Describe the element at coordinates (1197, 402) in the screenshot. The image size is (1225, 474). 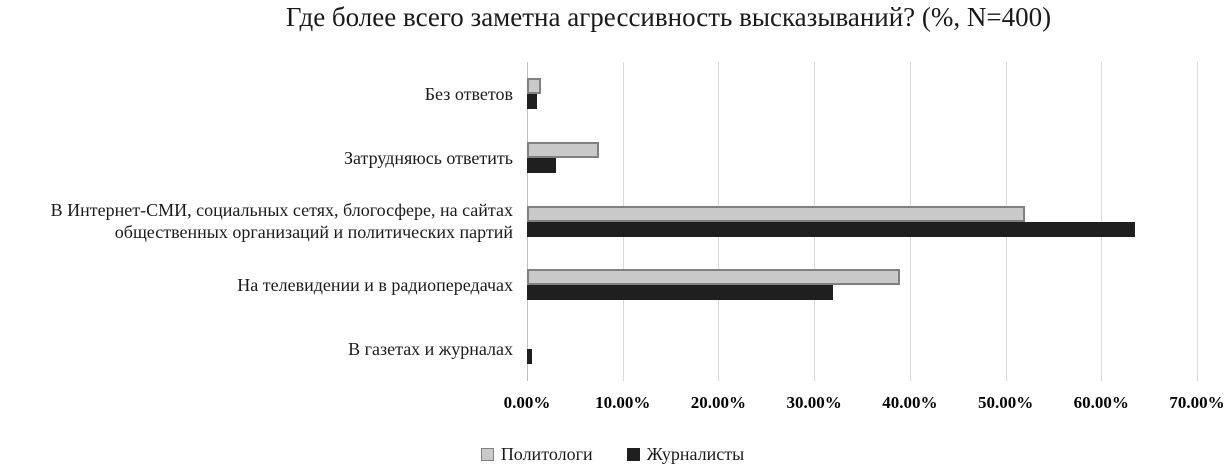
I see `x-tick-label: 70.00%` at that location.